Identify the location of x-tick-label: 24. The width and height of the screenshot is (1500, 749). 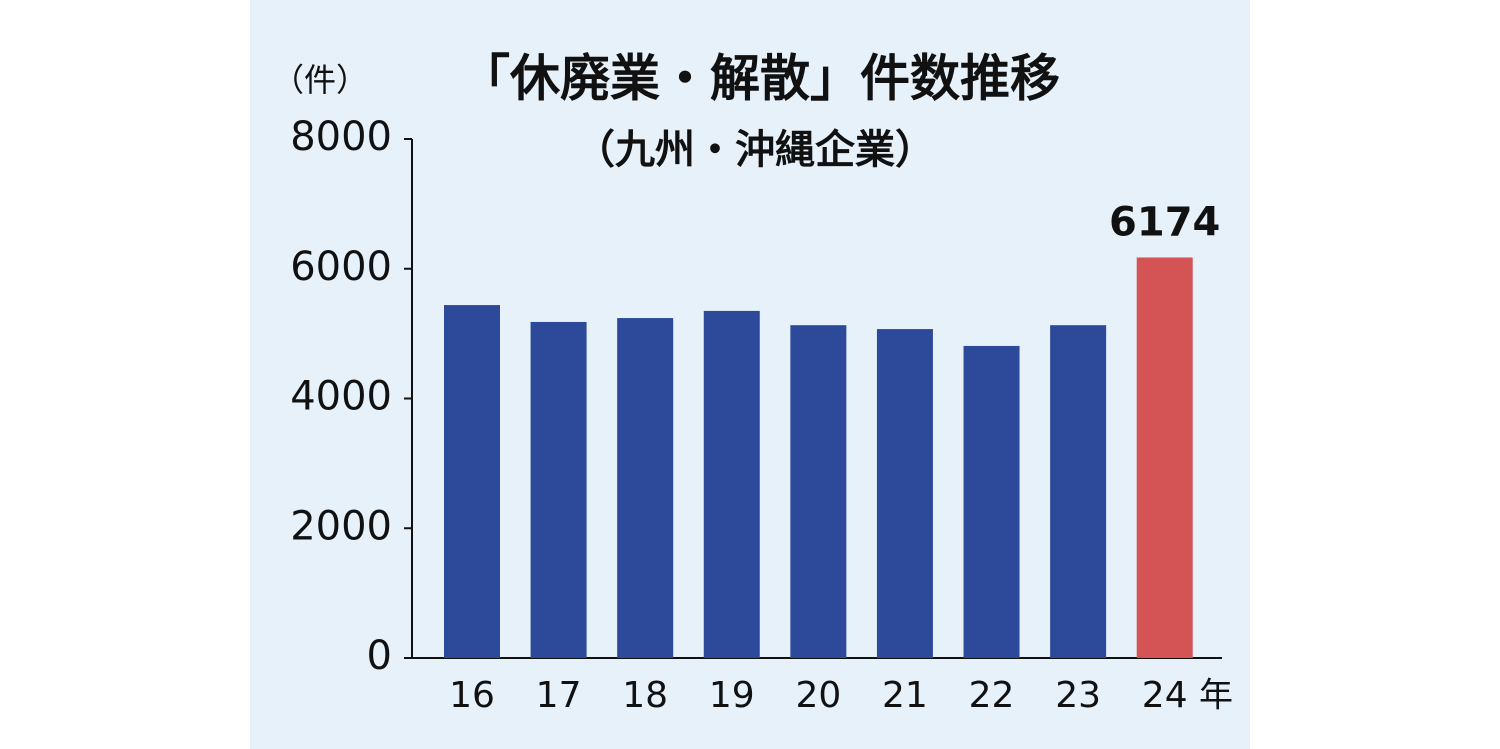
(1165, 695).